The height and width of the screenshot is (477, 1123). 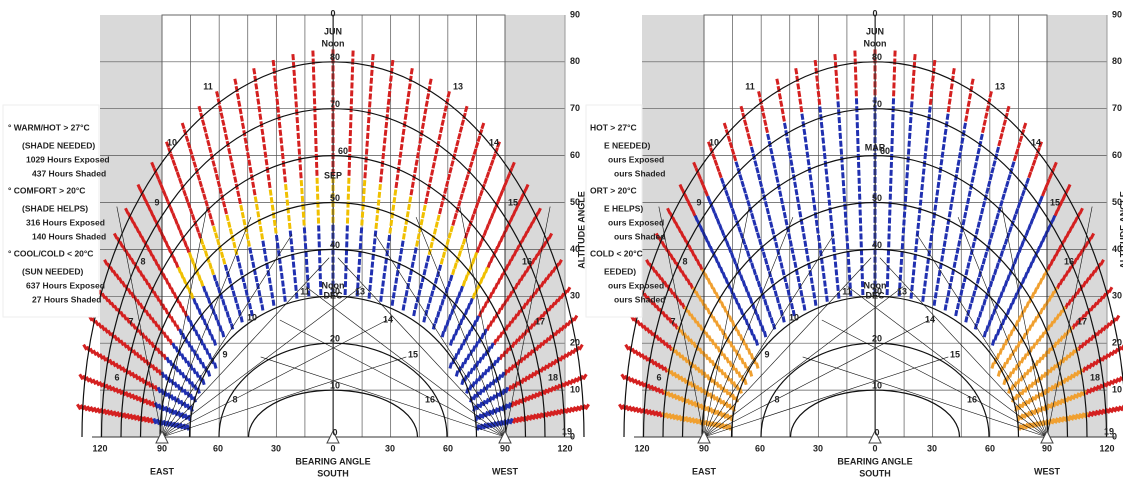 What do you see at coordinates (245, 347) in the screenshot?
I see `hour-line` at bounding box center [245, 347].